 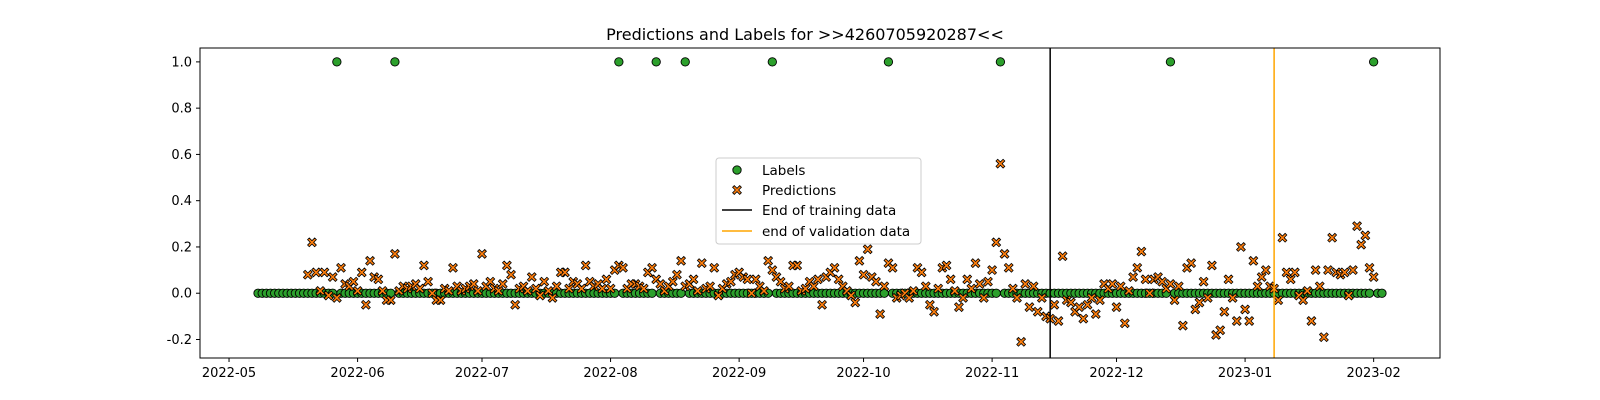 What do you see at coordinates (818, 201) in the screenshot?
I see `legend-box` at bounding box center [818, 201].